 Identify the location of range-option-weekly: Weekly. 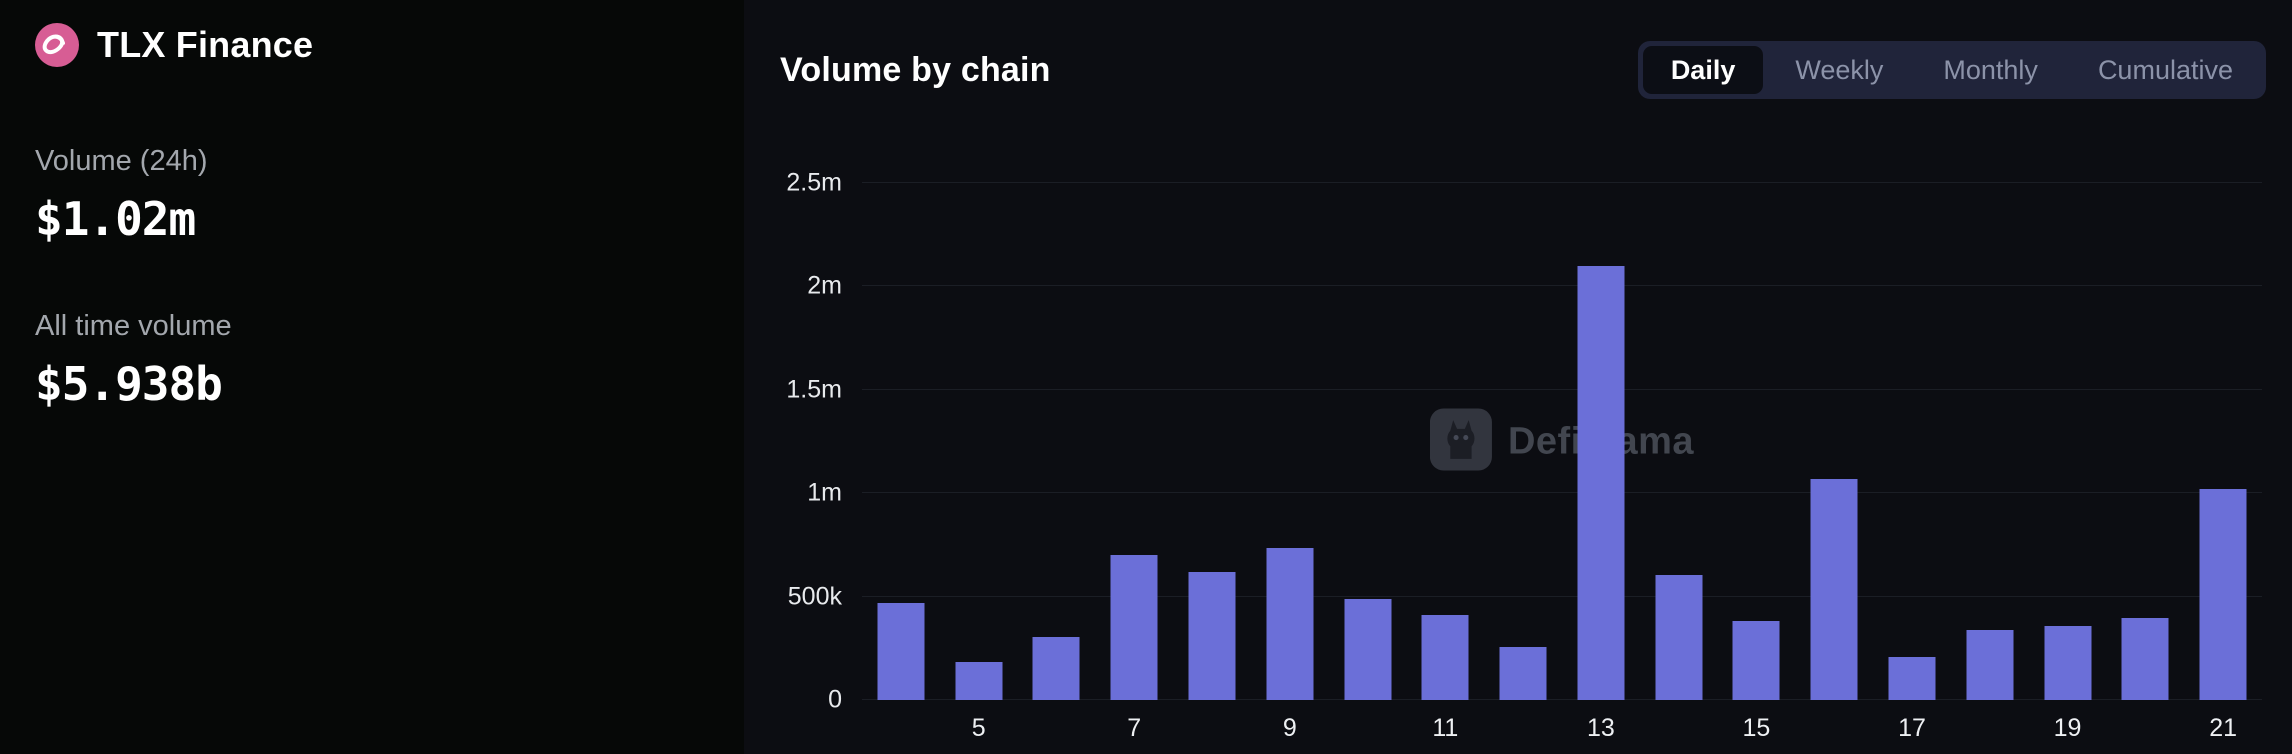
(1839, 70).